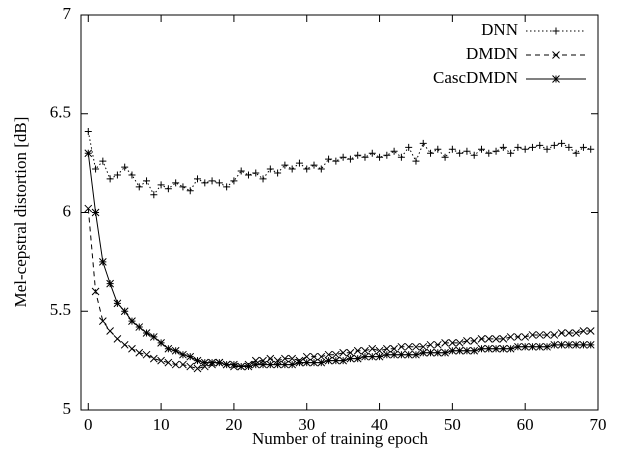 The image size is (630, 453). What do you see at coordinates (60, 309) in the screenshot?
I see `y-tick-label: 5.5` at bounding box center [60, 309].